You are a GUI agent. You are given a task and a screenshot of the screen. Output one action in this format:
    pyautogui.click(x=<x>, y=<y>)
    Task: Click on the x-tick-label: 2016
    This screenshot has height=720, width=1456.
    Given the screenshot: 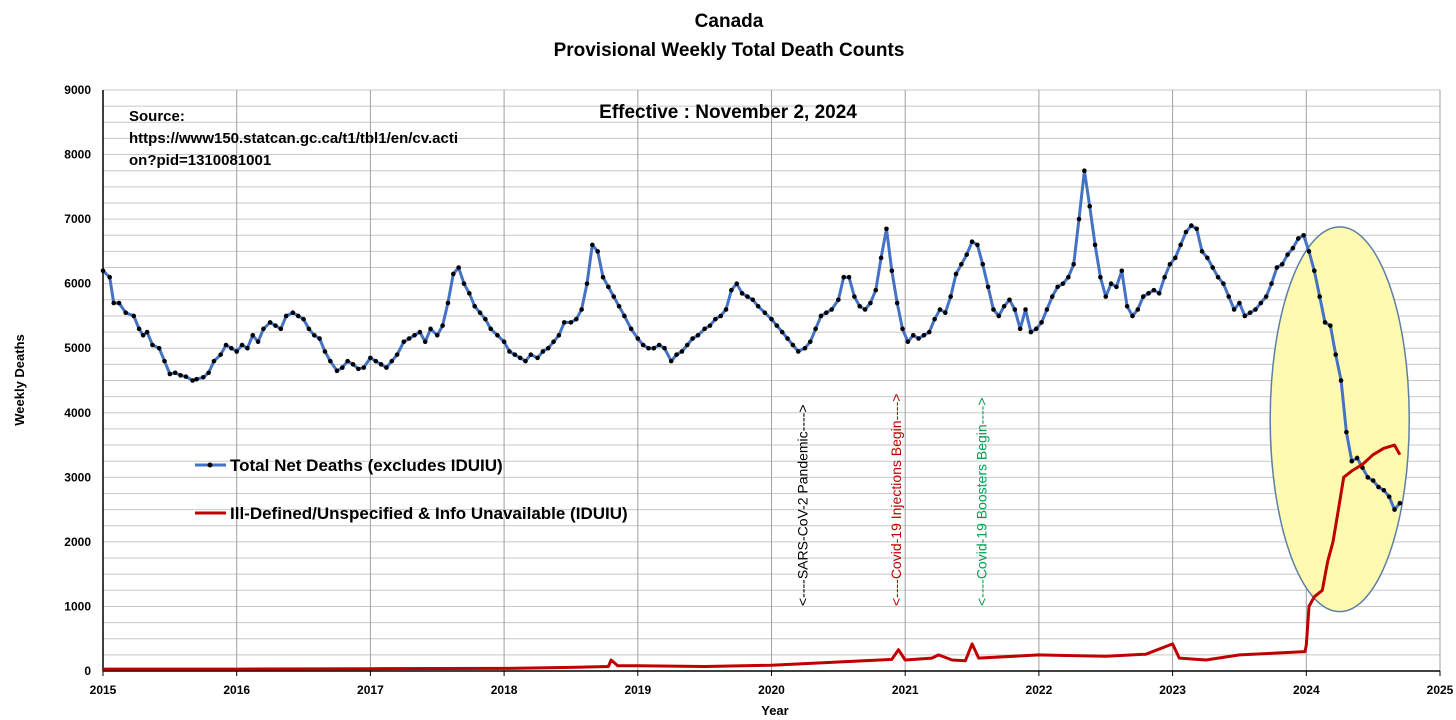 What is the action you would take?
    pyautogui.click(x=236, y=690)
    